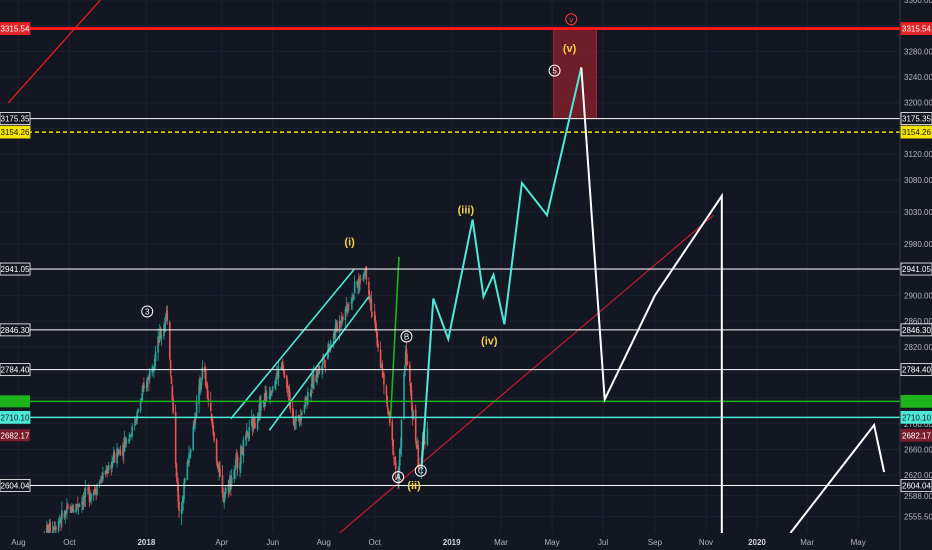 This screenshot has height=550, width=932. Describe the element at coordinates (651, 300) in the screenshot. I see `projection-path` at that location.